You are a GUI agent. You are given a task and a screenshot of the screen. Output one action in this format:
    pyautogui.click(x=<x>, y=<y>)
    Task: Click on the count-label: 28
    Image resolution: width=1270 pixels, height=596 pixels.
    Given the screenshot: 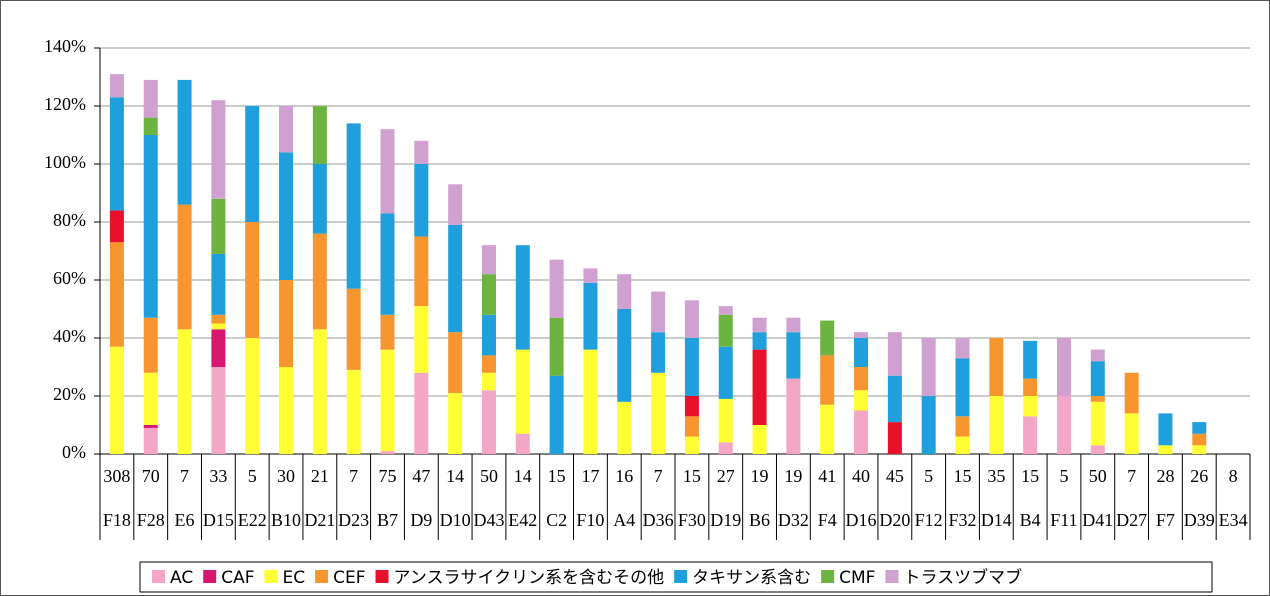 What is the action you would take?
    pyautogui.click(x=1165, y=476)
    